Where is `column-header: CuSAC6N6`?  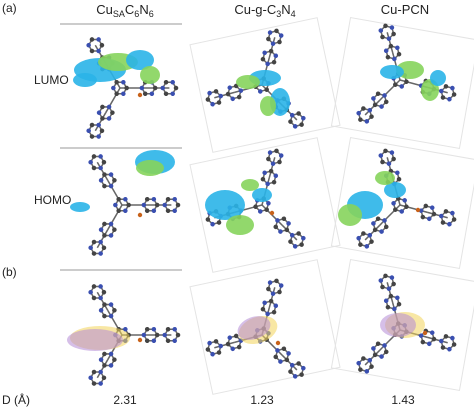
column-header: CuSAC6N6 is located at coordinates (124, 10).